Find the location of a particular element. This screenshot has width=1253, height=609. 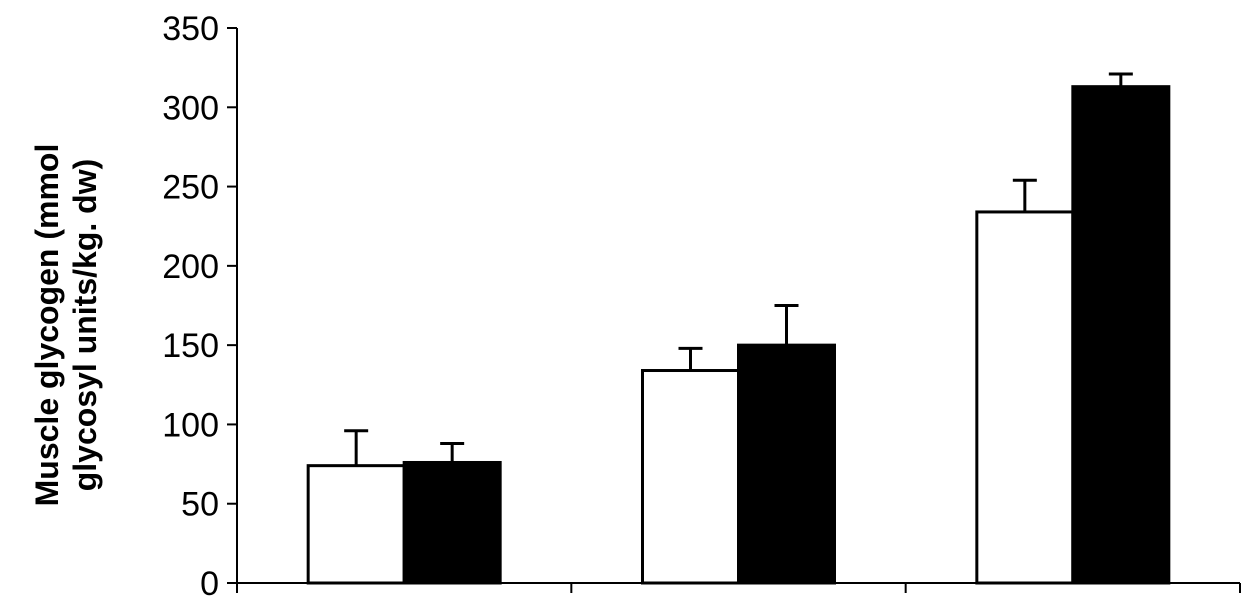

y-tick-label: 0 is located at coordinates (209, 584).